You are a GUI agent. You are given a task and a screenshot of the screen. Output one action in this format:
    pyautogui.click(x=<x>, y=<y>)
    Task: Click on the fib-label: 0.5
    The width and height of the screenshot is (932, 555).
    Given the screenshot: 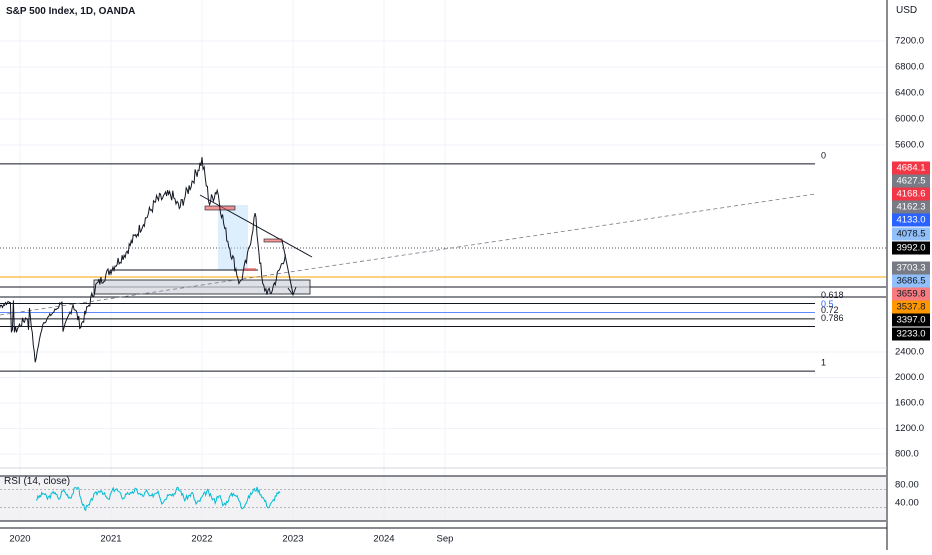 What is the action you would take?
    pyautogui.click(x=827, y=304)
    